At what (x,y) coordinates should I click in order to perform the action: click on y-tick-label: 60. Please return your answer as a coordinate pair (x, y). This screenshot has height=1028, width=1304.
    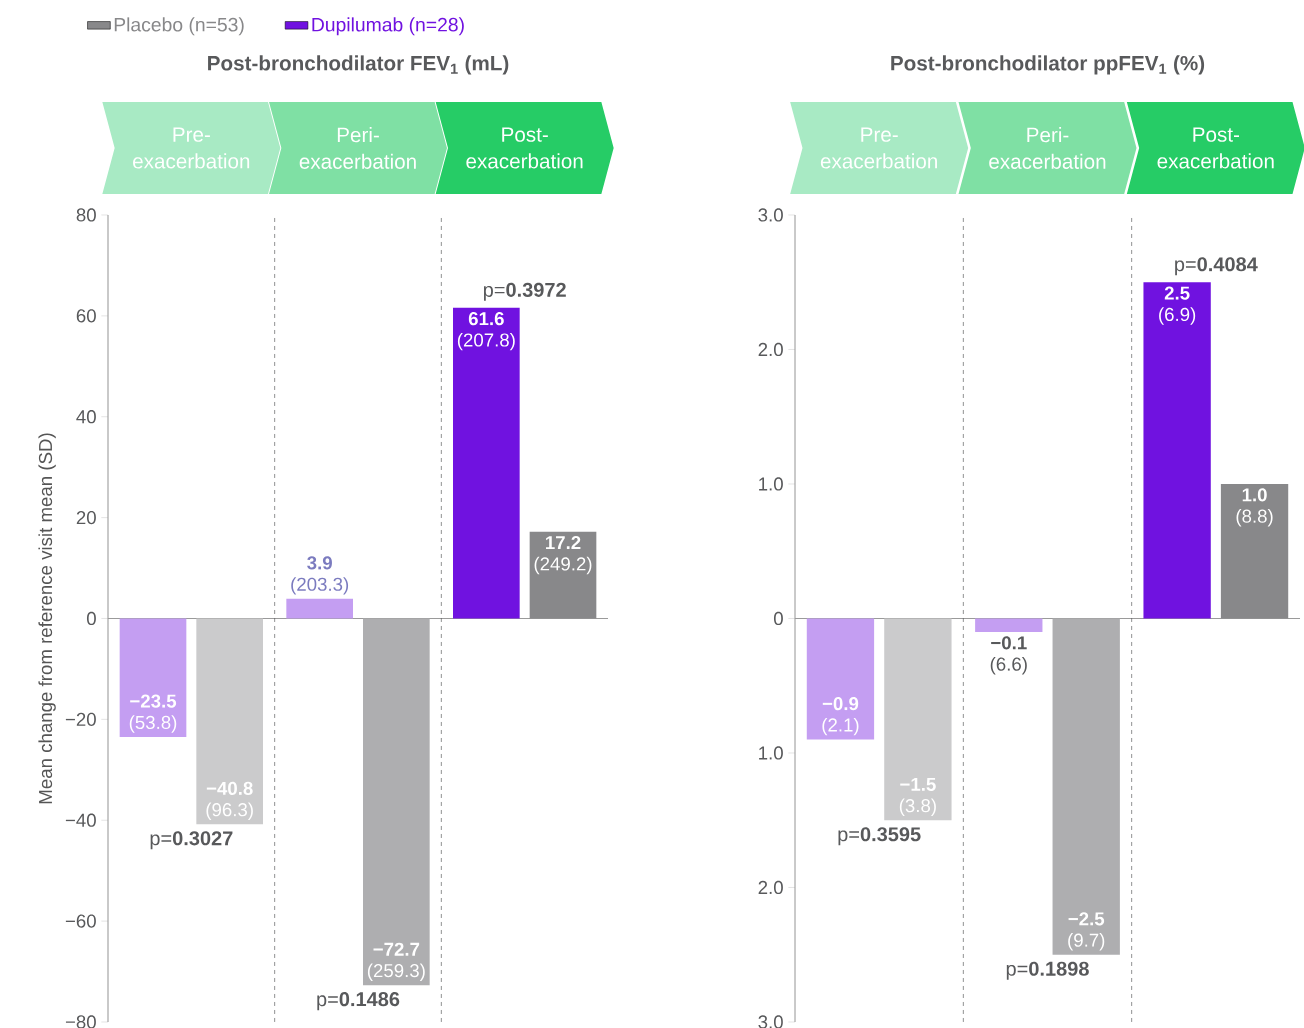
    Looking at the image, I should click on (86, 316).